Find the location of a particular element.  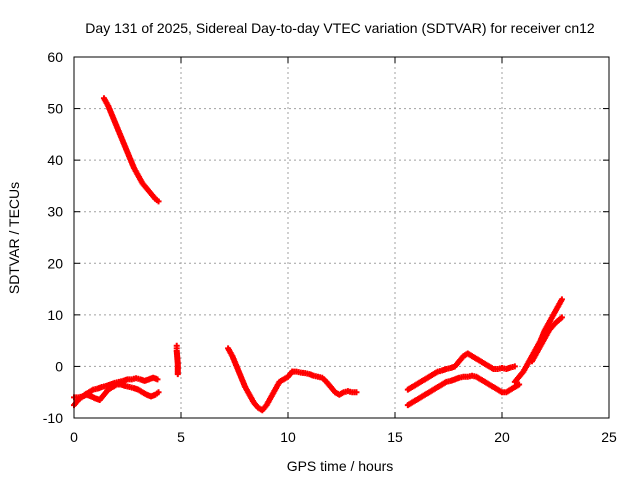

y-tick-label: 10 is located at coordinates (55, 315).